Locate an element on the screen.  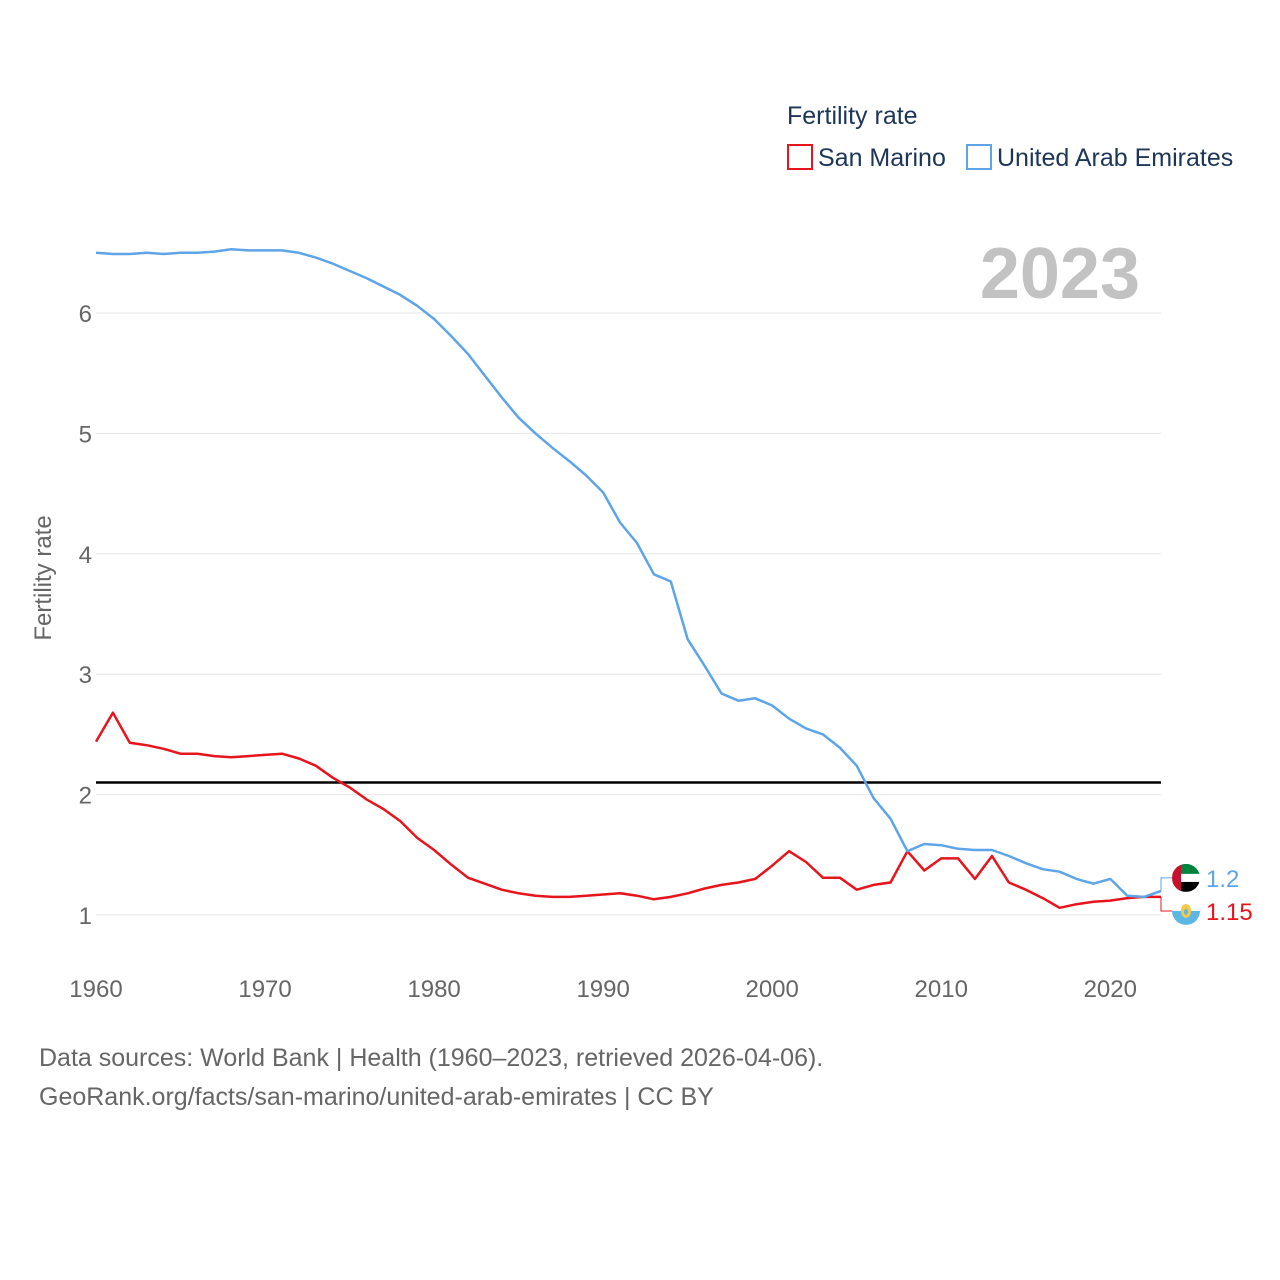
y-tick-6: 6 is located at coordinates (85, 314).